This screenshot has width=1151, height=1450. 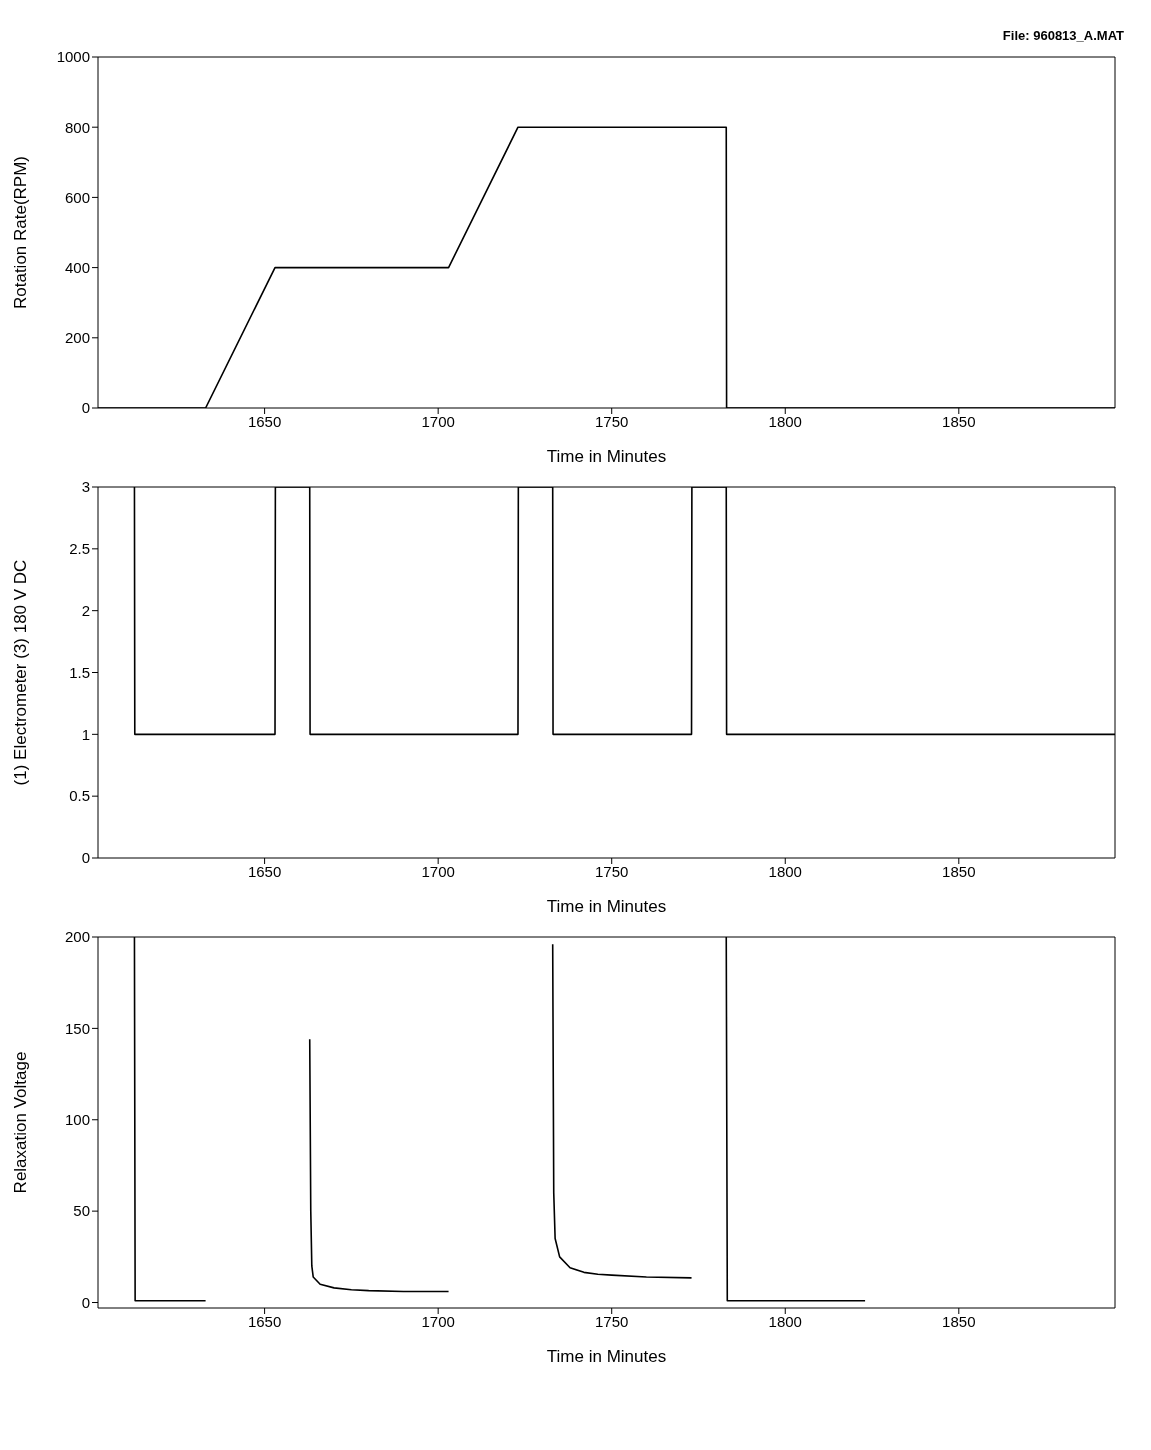 I want to click on y-tick-label: 1.5, so click(x=79, y=672).